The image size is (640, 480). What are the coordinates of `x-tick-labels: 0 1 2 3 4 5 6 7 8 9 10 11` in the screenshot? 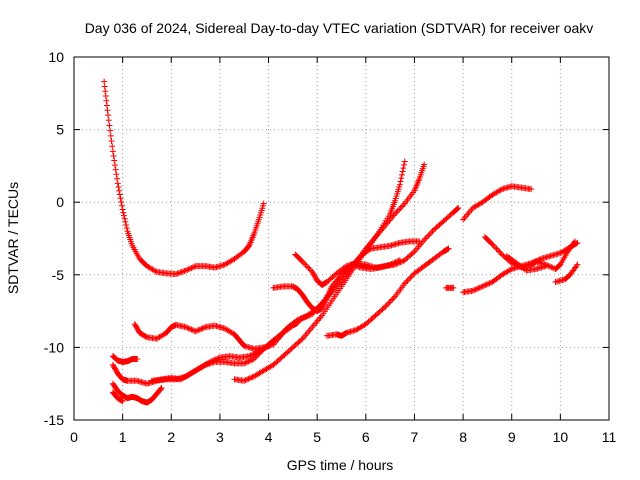 It's located at (343, 437).